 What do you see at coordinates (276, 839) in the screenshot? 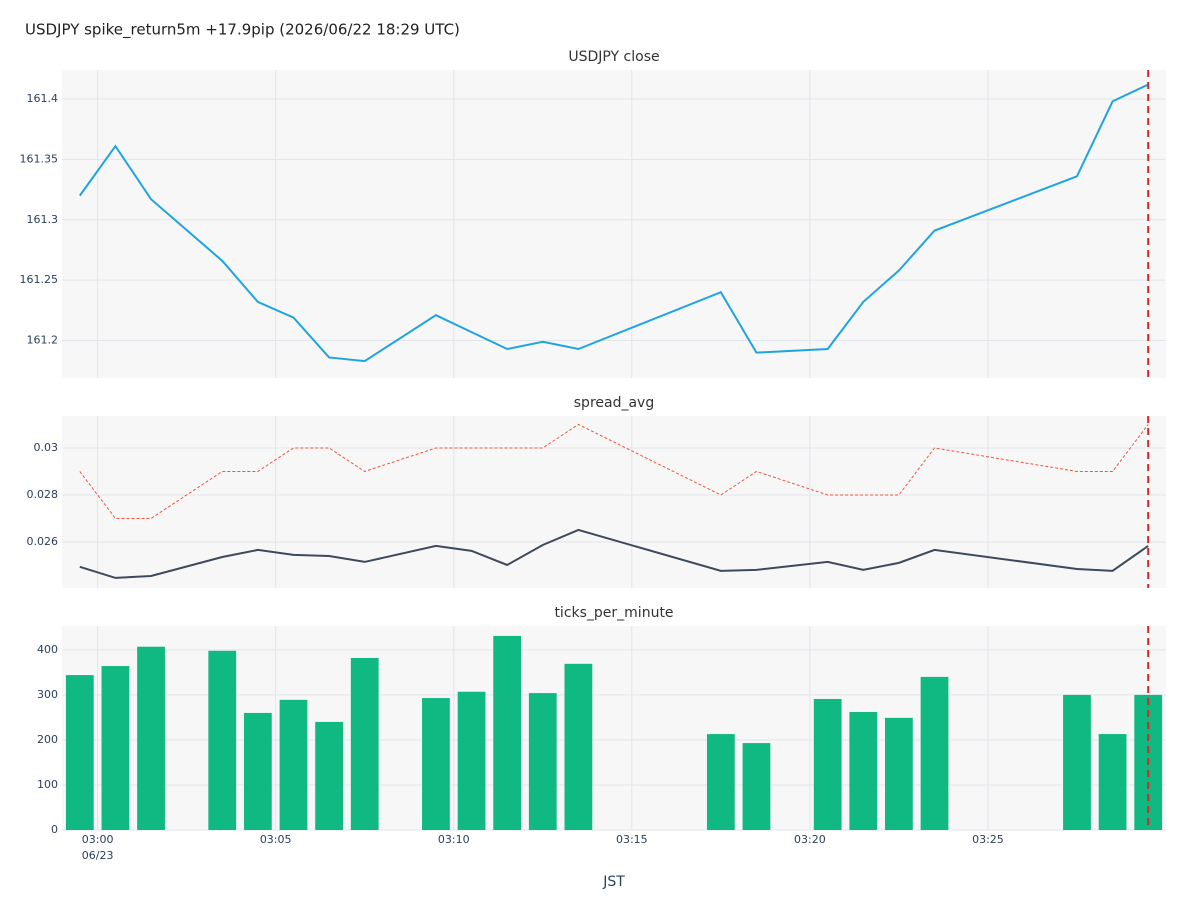
I see `x-tick-label: 03:05` at bounding box center [276, 839].